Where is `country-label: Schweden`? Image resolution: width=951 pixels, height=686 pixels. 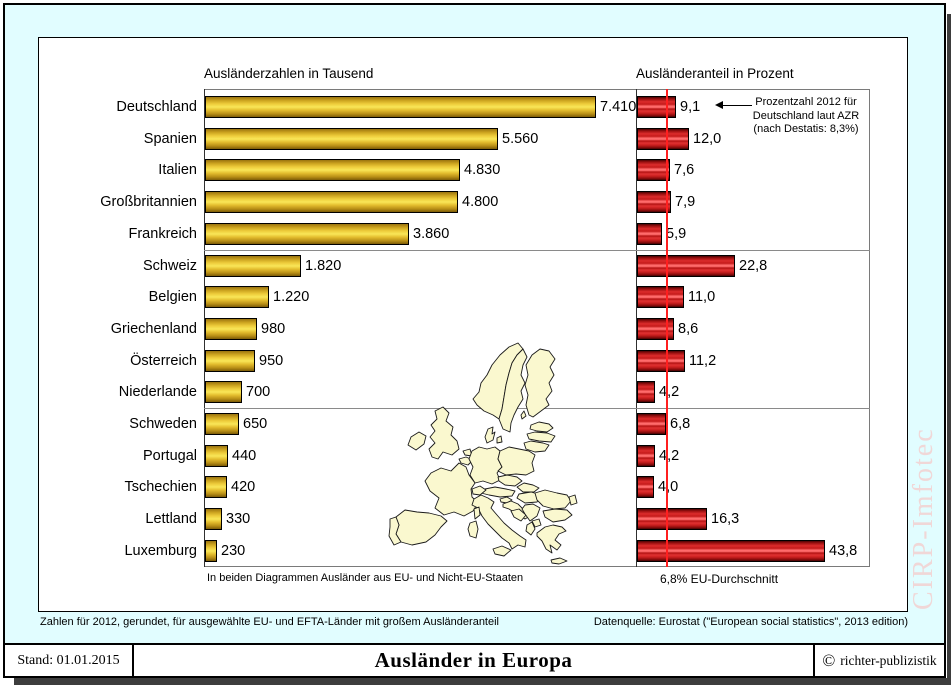
country-label: Schweden is located at coordinates (163, 424).